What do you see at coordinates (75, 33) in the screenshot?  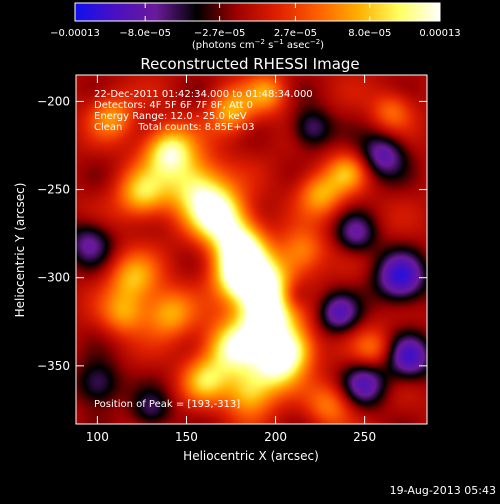 I see `colorbar-tick-label: −0.00013` at bounding box center [75, 33].